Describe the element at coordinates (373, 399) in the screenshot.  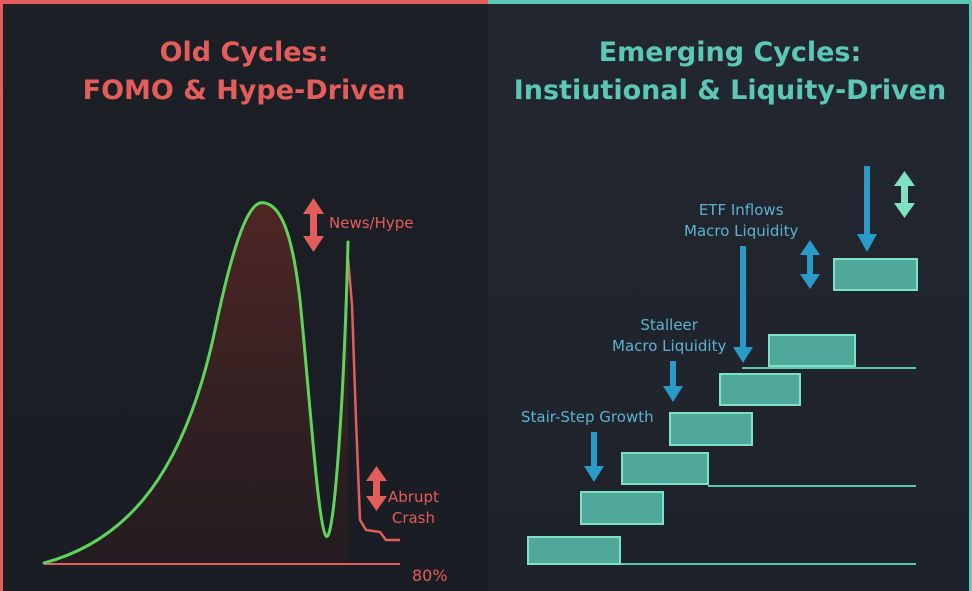
I see `crash-line` at that location.